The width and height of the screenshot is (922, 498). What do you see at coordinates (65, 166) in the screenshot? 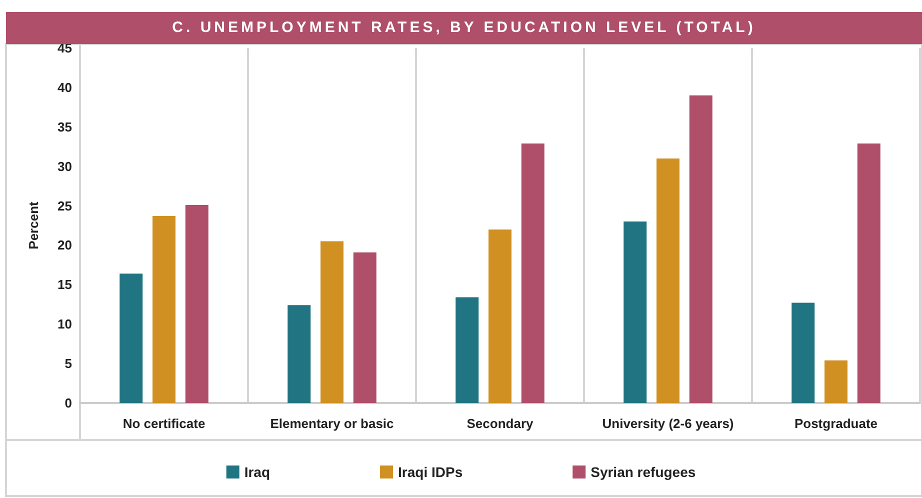
I see `y-tick-label: 30` at bounding box center [65, 166].